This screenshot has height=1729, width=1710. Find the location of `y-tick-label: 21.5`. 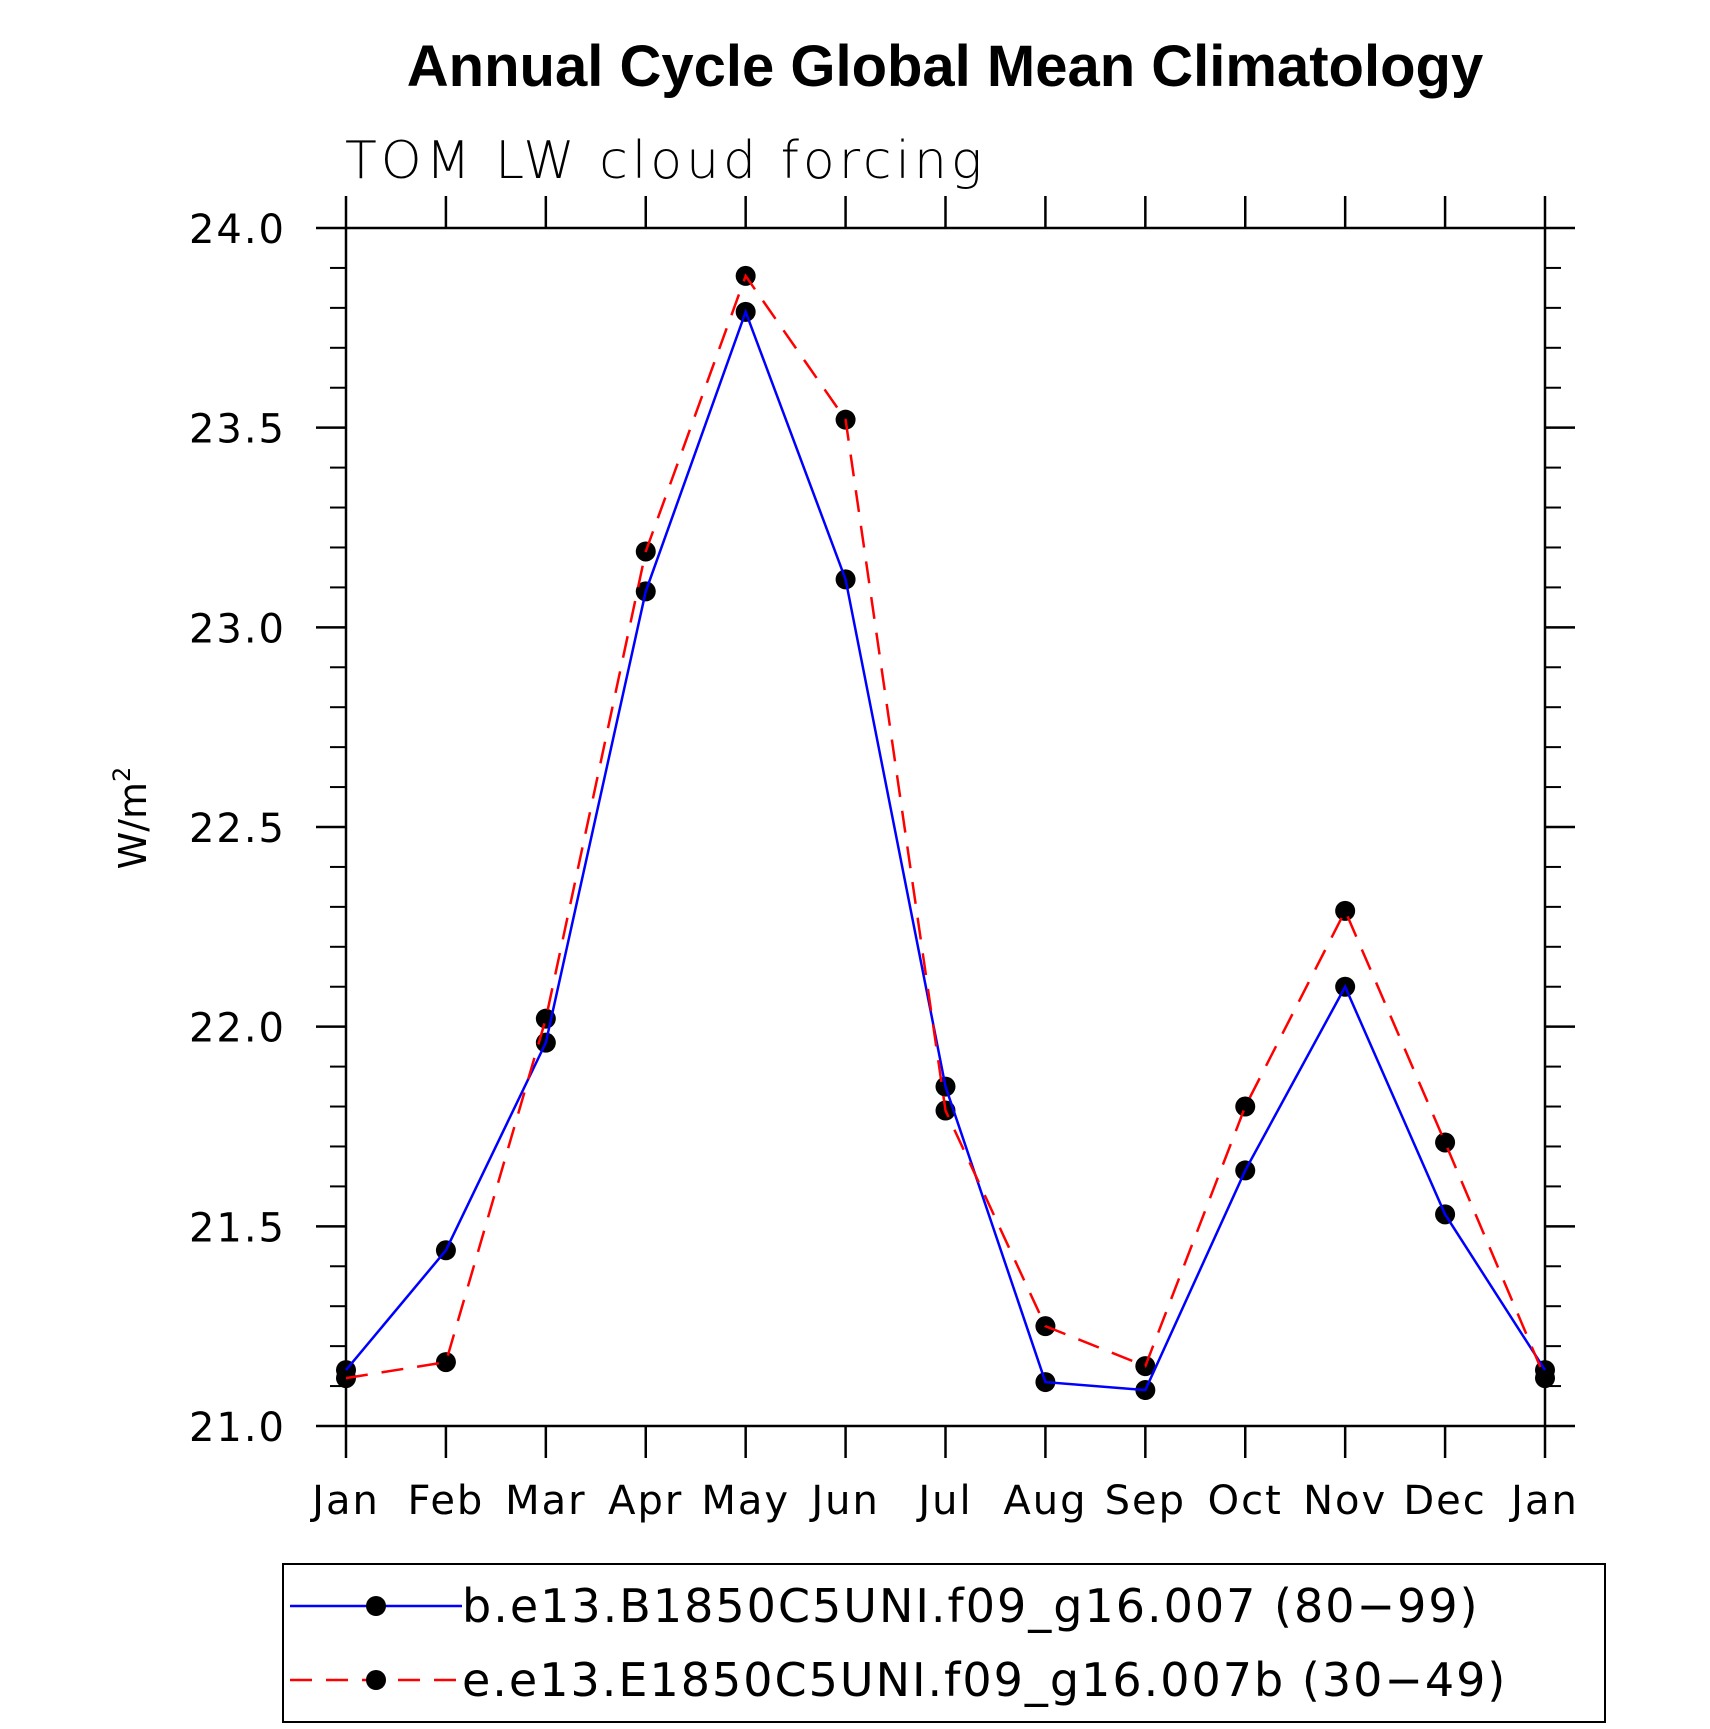

y-tick-label: 21.5 is located at coordinates (237, 1228).